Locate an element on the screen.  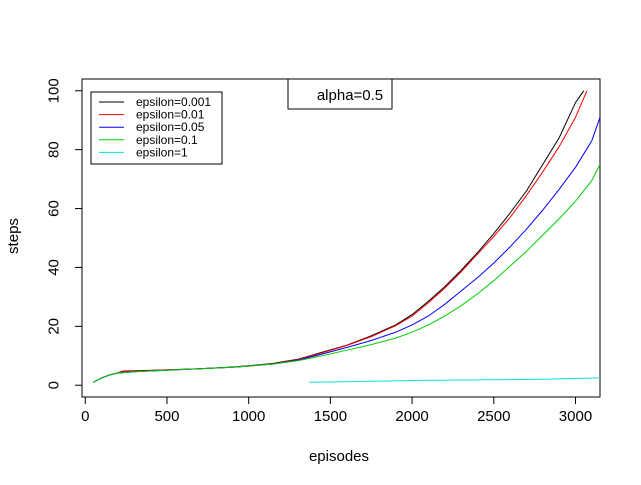
y-axis: 0 20 40 60 80 100 is located at coordinates (64, 233).